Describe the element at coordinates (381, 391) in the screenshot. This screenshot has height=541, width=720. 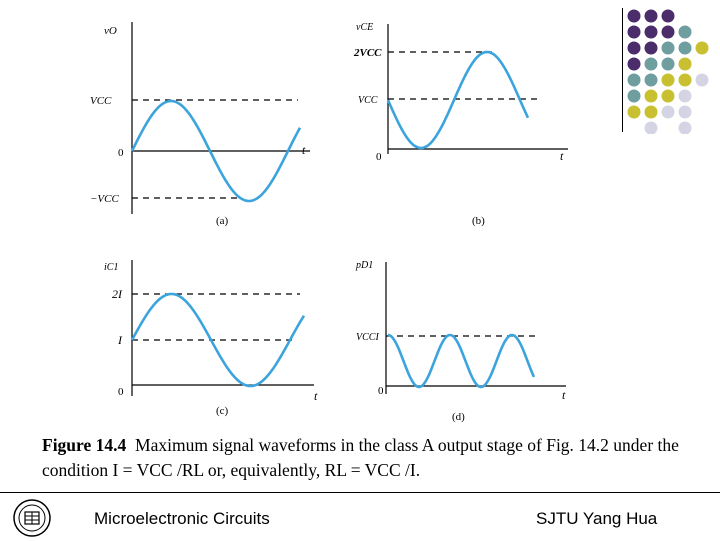
I see `plot-d-tick-zero: 0` at that location.